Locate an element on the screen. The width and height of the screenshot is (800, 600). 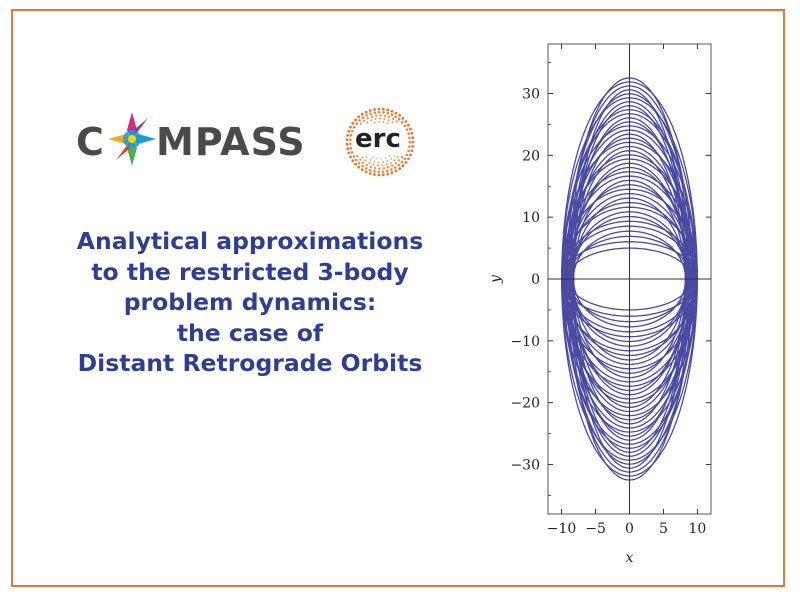
erc-logo: erc is located at coordinates (380, 142).